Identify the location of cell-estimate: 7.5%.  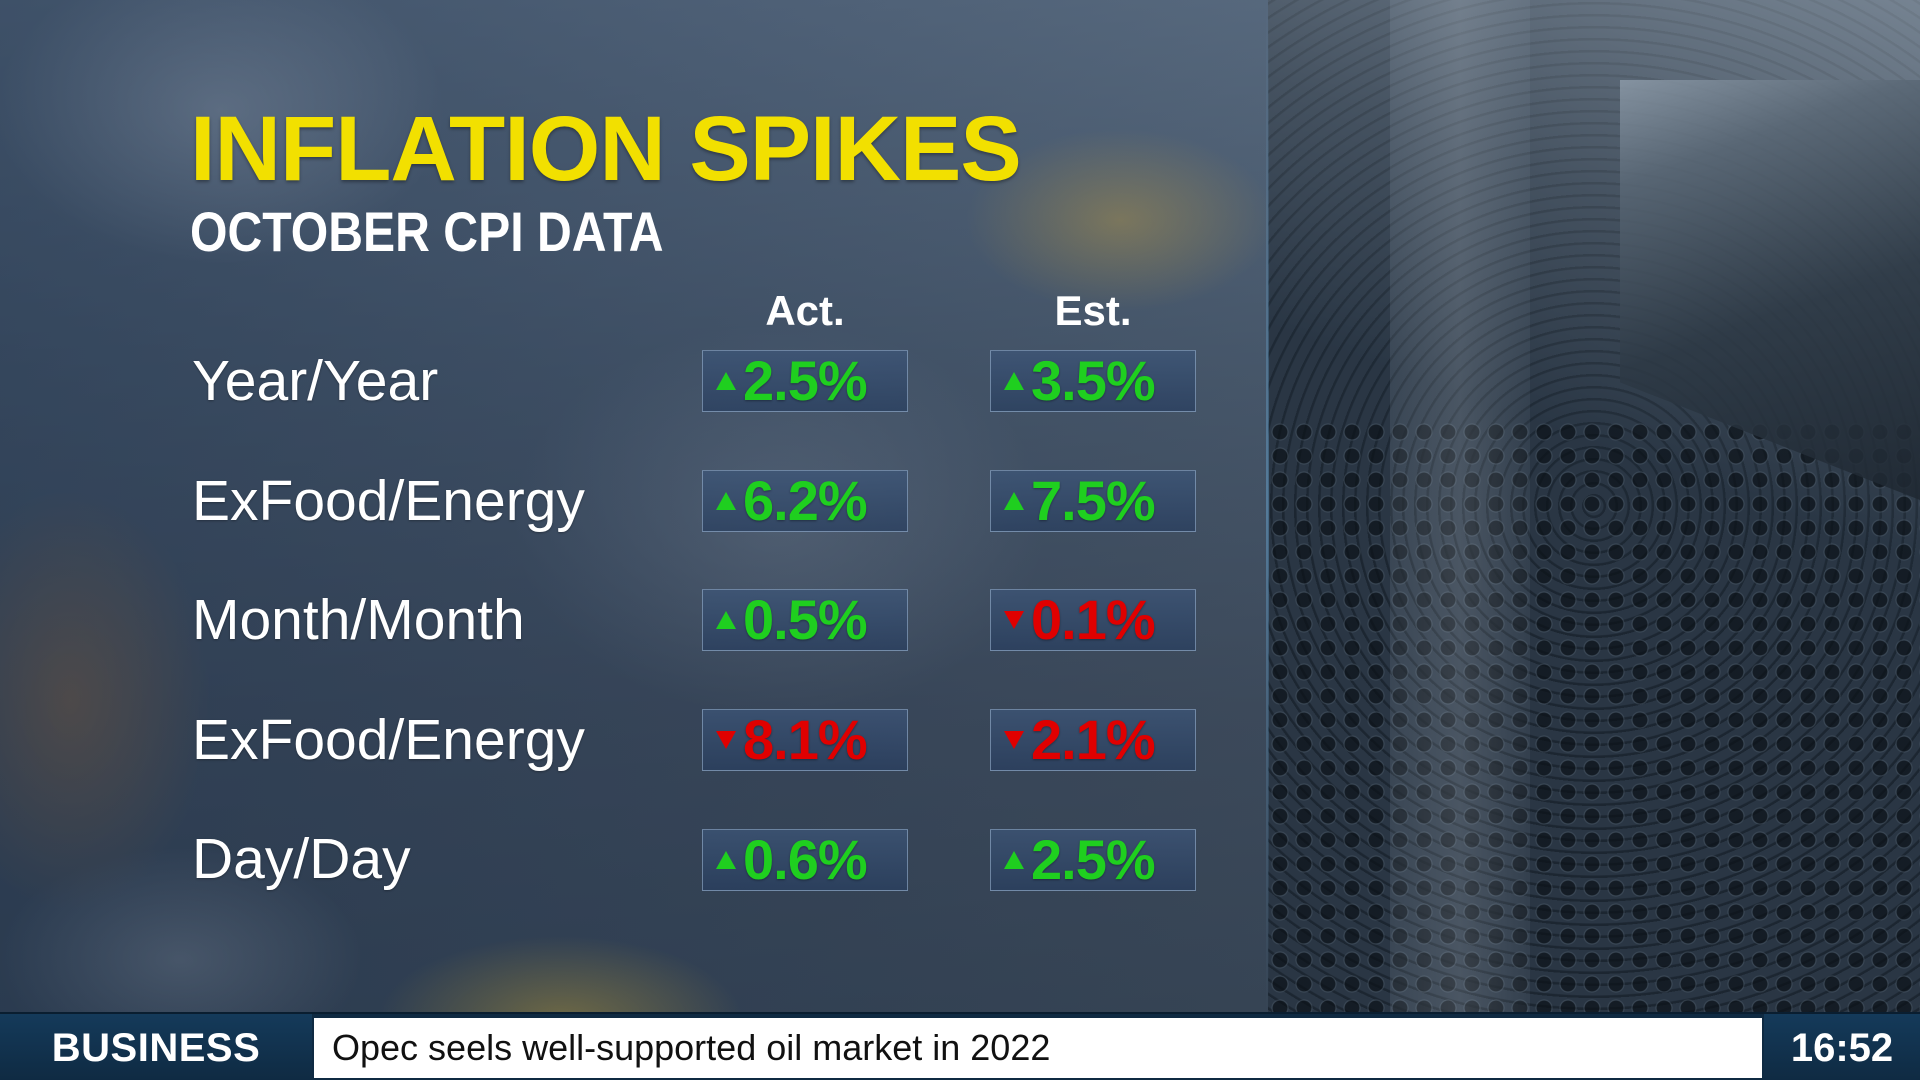
(1093, 501).